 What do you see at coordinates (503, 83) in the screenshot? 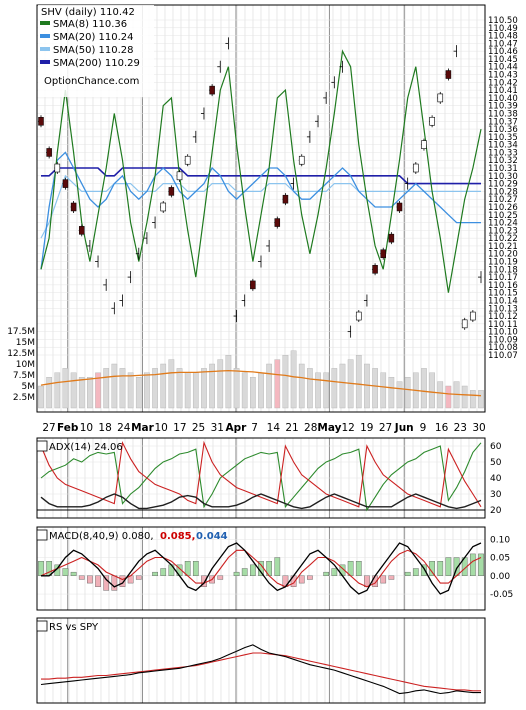
I see `price-tick-label: 110.42` at bounding box center [503, 83].